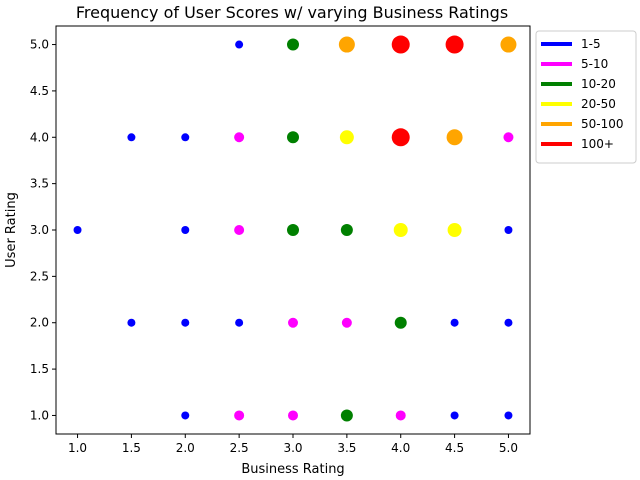  What do you see at coordinates (39, 91) in the screenshot?
I see `y-tick-label: 4.5` at bounding box center [39, 91].